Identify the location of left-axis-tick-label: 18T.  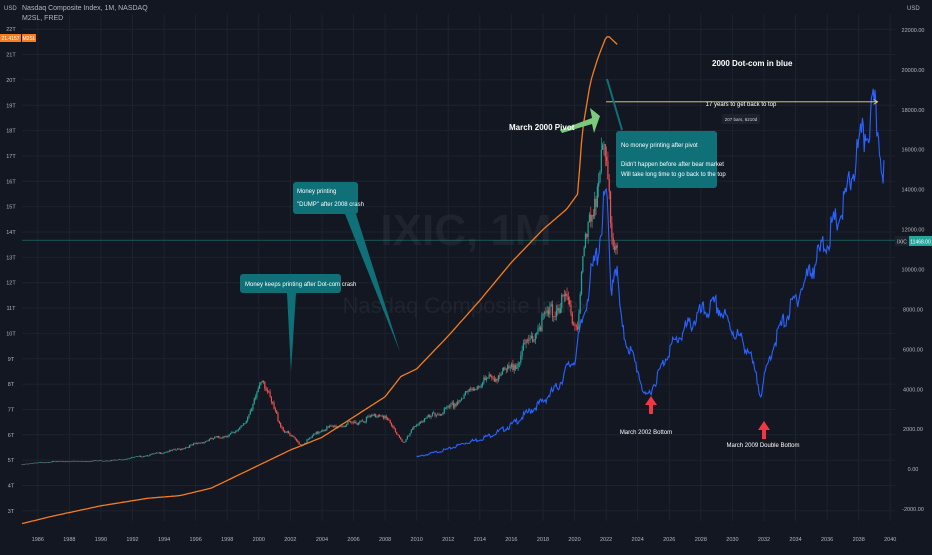
(11, 132).